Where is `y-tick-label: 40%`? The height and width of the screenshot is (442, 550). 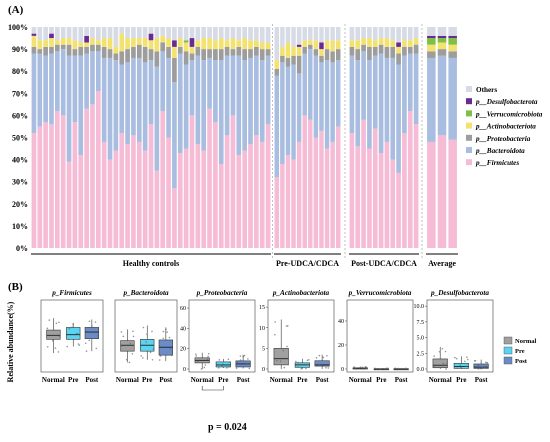 y-tick-label: 40% is located at coordinates (20, 160).